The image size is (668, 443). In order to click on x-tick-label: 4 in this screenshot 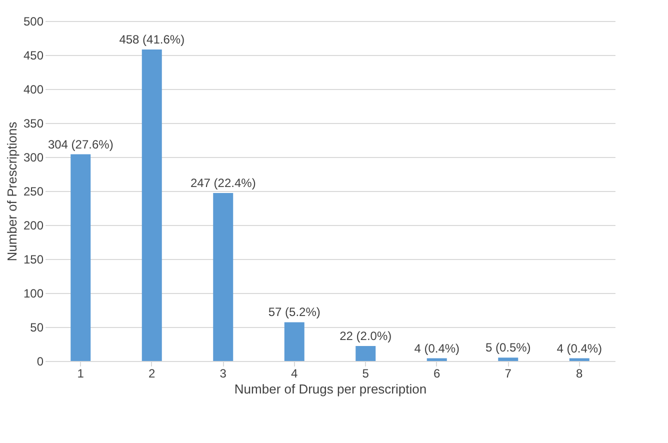, I will do `click(294, 373)`.